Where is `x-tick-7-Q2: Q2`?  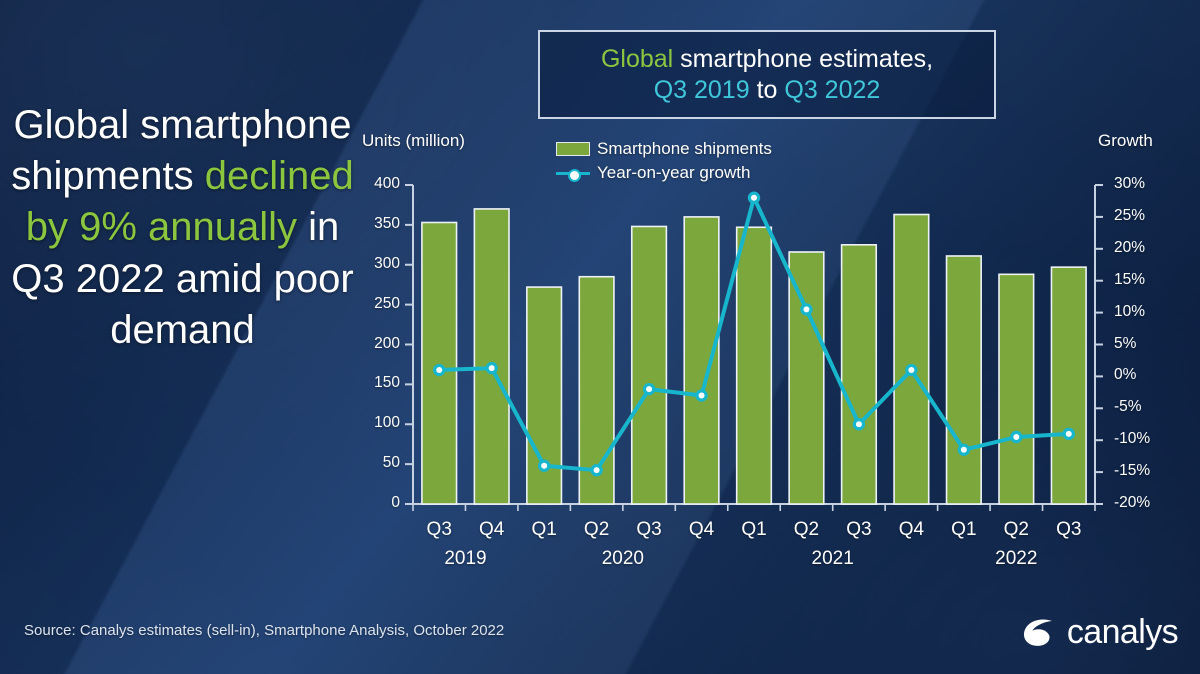
x-tick-7-Q2: Q2 is located at coordinates (806, 529).